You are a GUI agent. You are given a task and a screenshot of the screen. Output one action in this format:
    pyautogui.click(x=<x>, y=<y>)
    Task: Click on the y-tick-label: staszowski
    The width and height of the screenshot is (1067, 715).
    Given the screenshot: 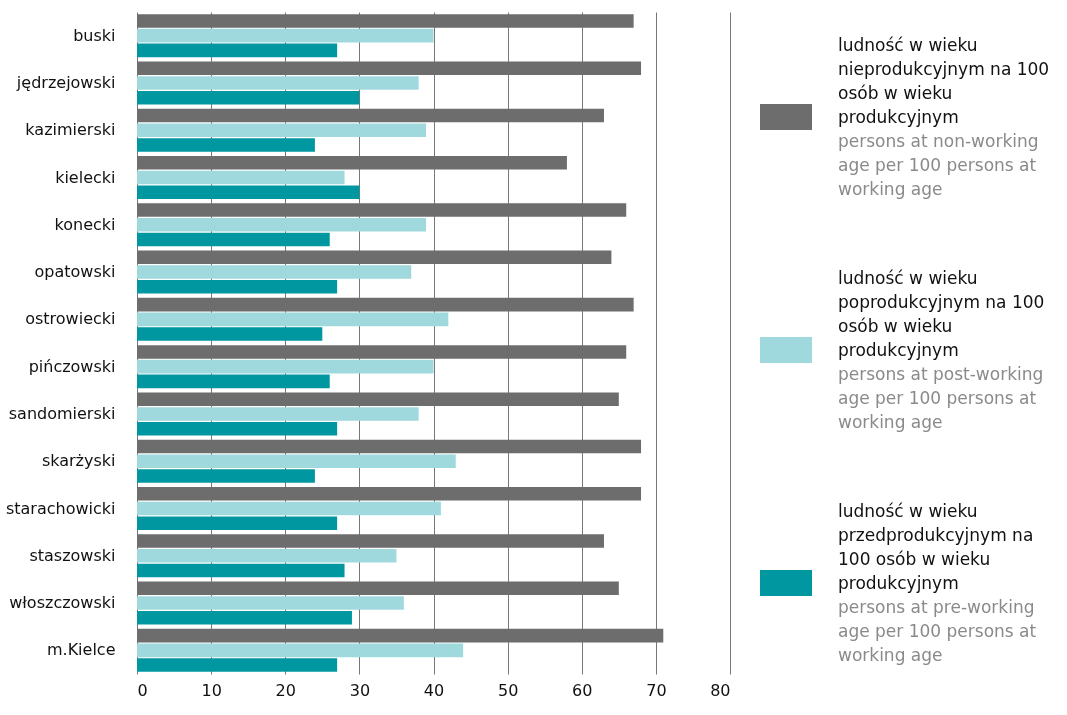 What is the action you would take?
    pyautogui.click(x=72, y=555)
    